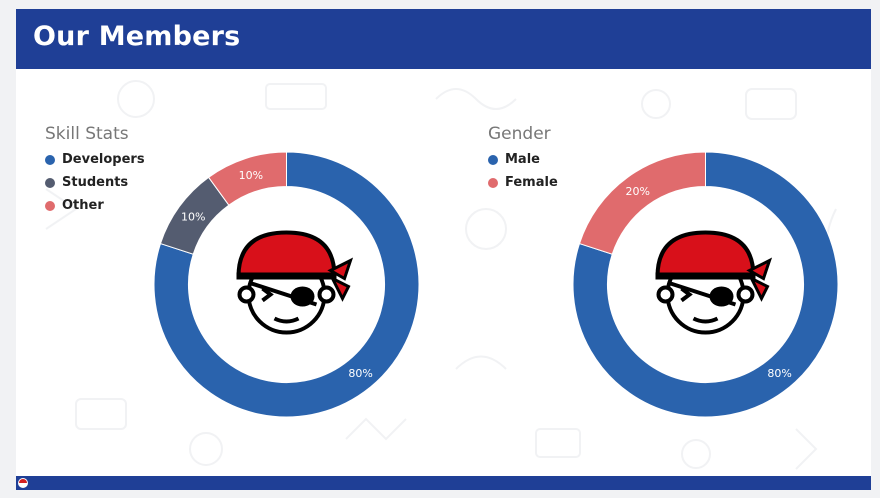  I want to click on footer-logo-icon, so click(23, 483).